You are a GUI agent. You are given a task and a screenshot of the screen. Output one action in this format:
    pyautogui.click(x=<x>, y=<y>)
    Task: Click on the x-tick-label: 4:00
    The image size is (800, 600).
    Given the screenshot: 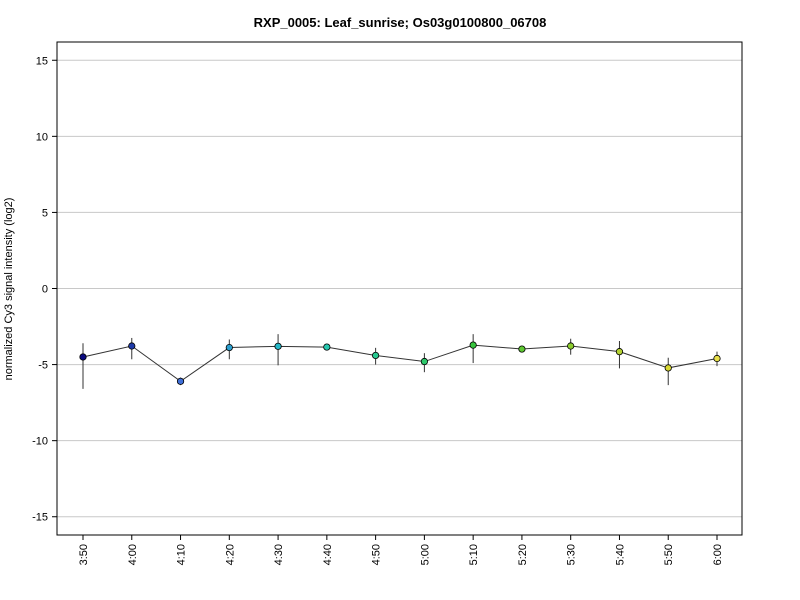 What is the action you would take?
    pyautogui.click(x=133, y=554)
    